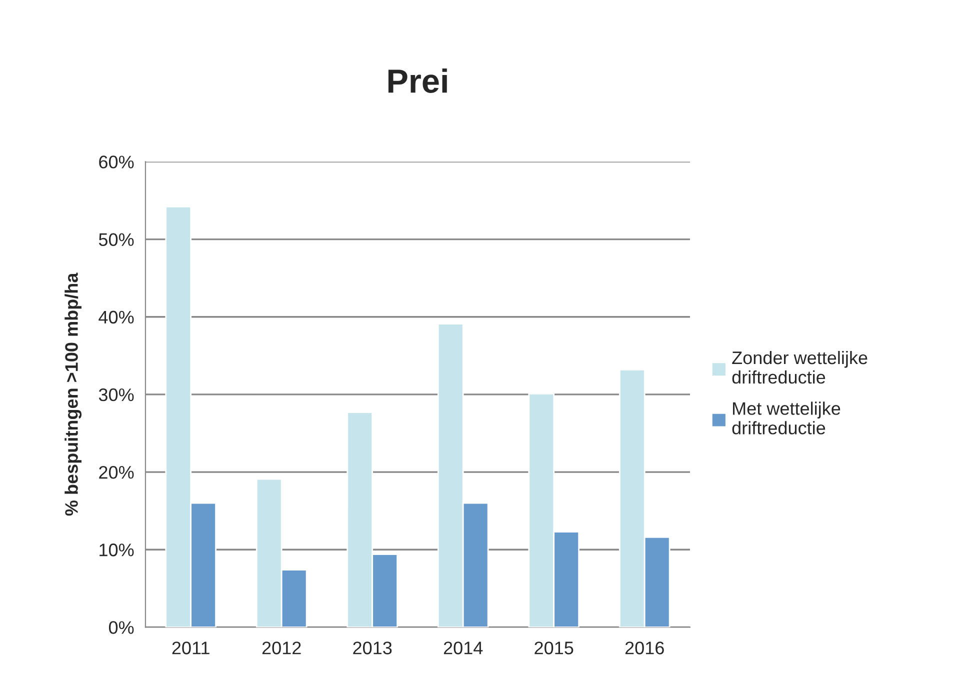  Describe the element at coordinates (372, 648) in the screenshot. I see `x-tick-label: 2013` at that location.